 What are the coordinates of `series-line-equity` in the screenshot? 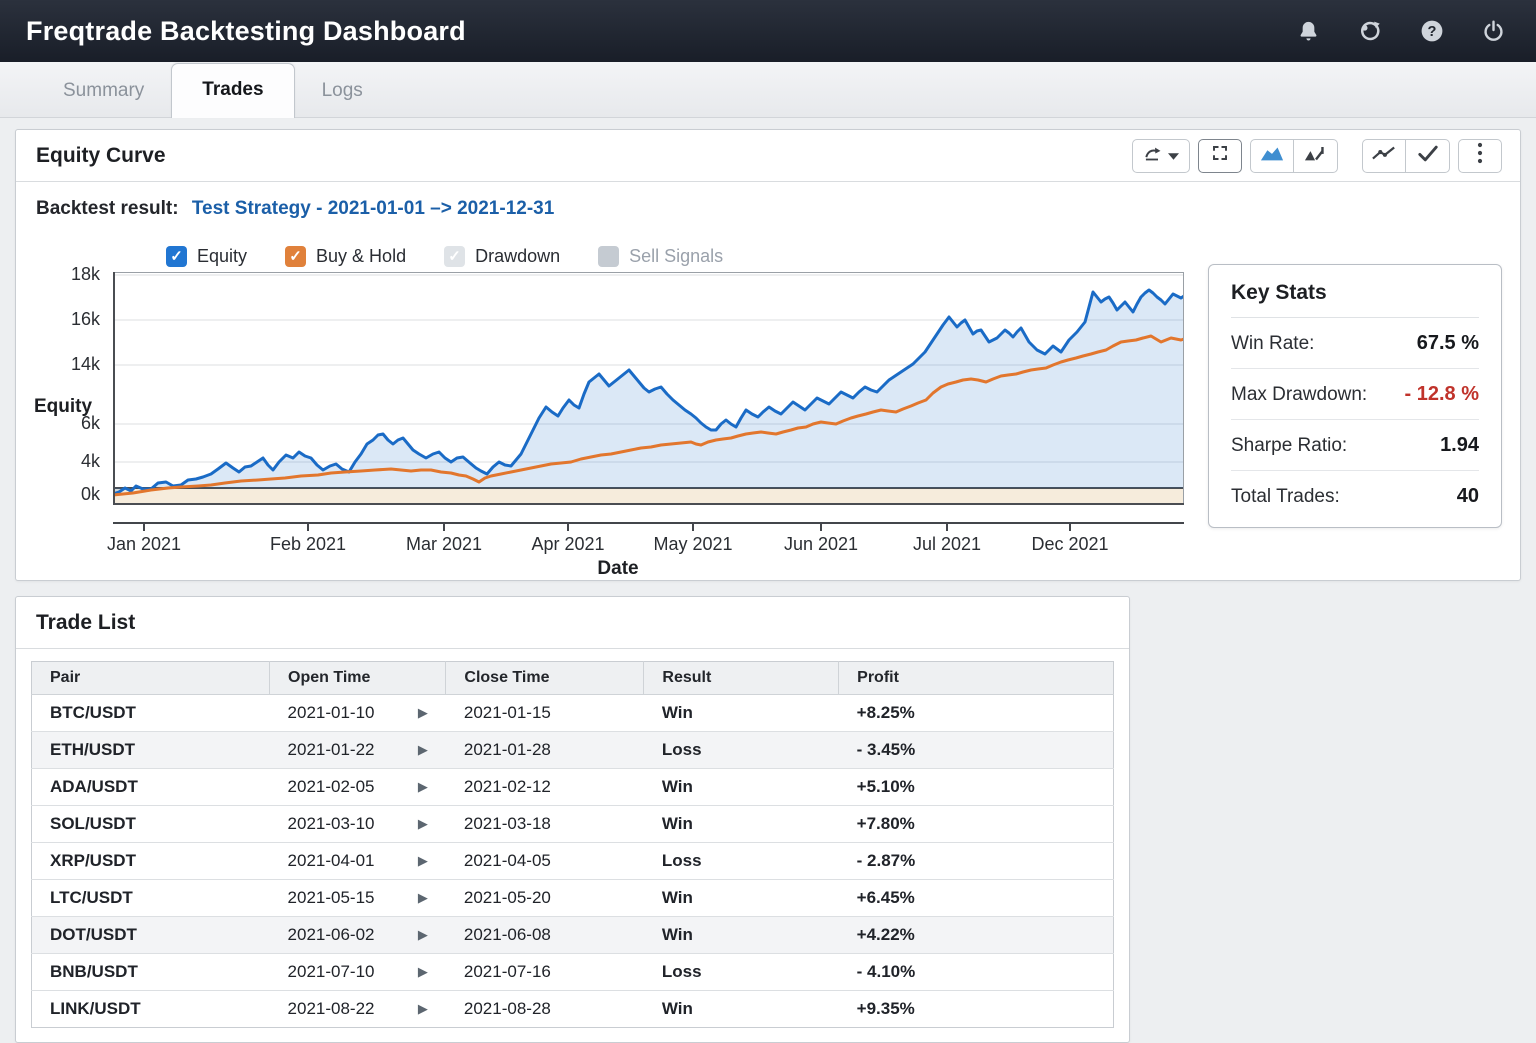 It's located at (648, 392).